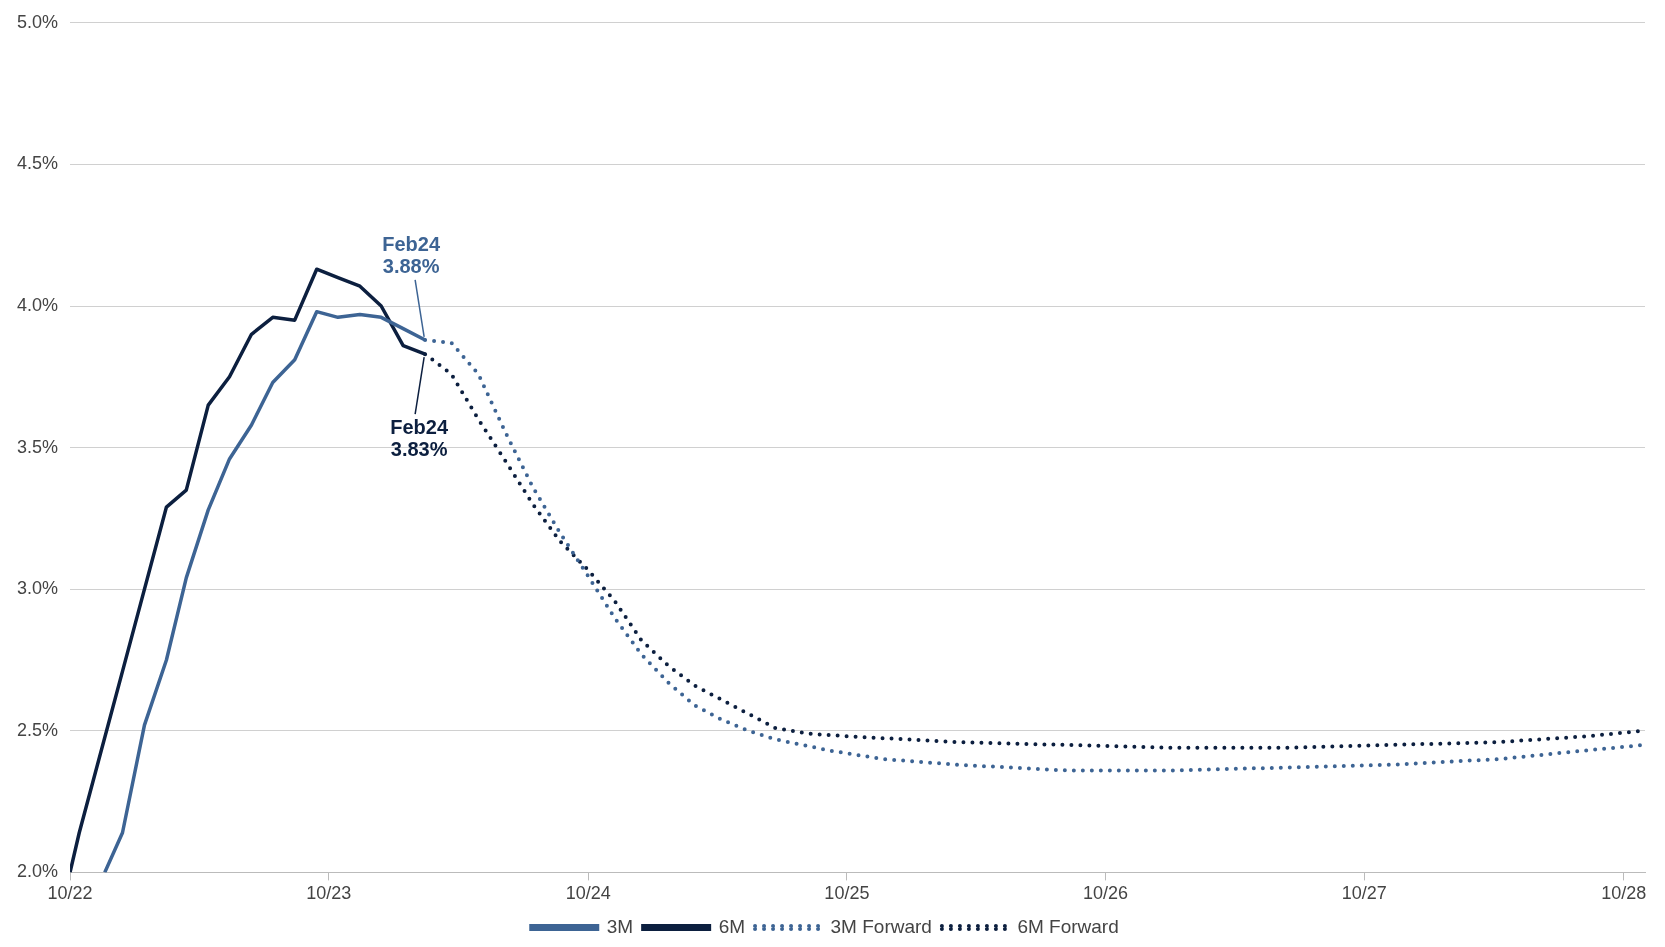  I want to click on x-tick-label: 10/27, so click(1364, 893).